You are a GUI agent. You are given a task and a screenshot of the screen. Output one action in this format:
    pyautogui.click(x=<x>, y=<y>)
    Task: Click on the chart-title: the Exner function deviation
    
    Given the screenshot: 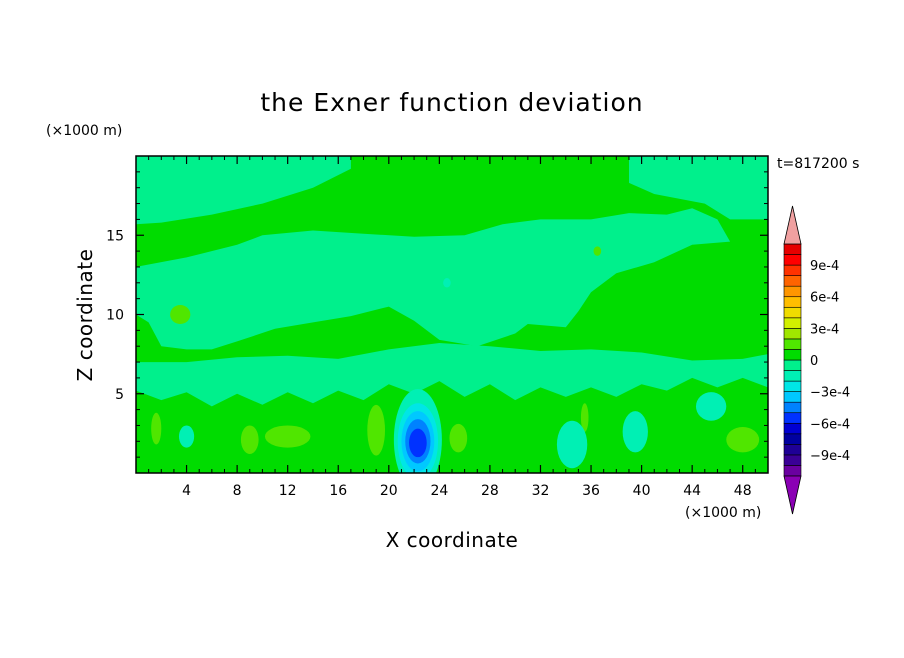 What is the action you would take?
    pyautogui.click(x=451, y=102)
    